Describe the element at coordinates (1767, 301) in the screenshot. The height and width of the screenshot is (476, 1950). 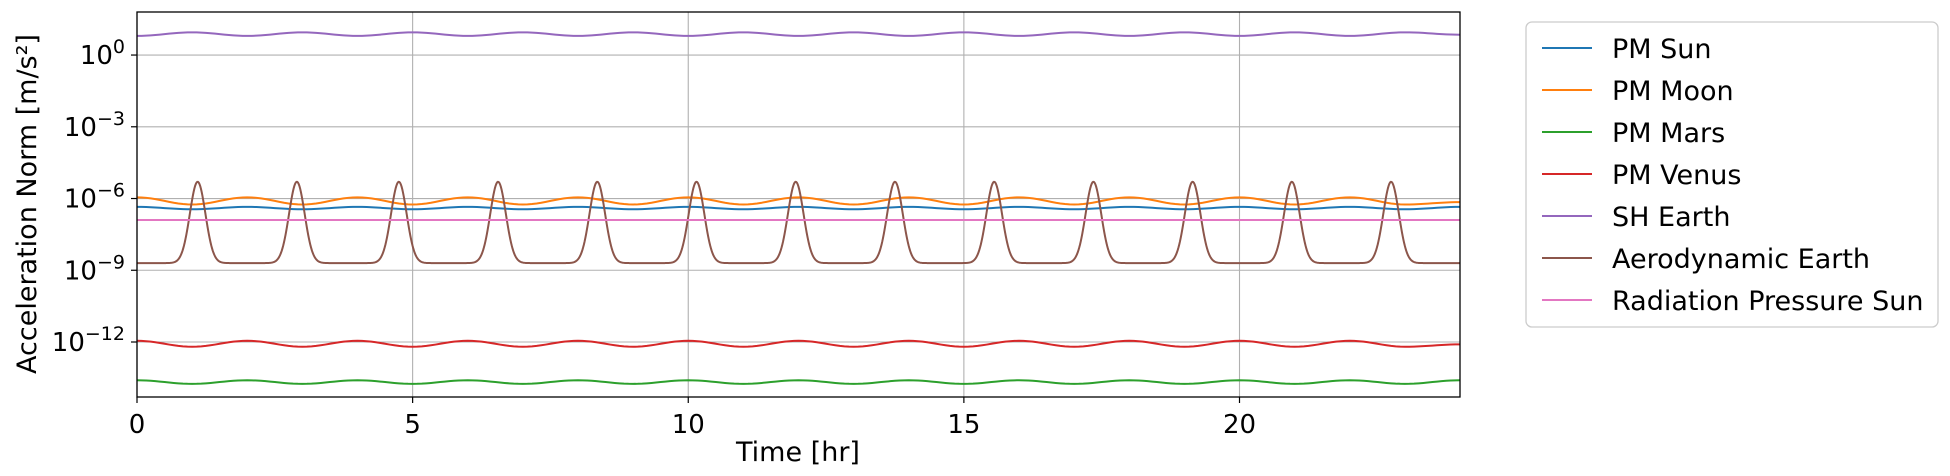
I see `legend-label: Radiation Pressure Sun` at that location.